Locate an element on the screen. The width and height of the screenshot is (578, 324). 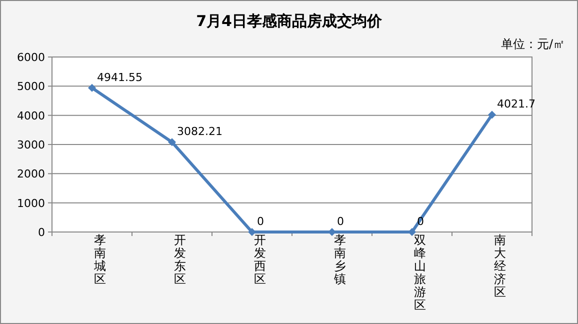
x-tick-label: 南大经济区 is located at coordinates (500, 266).